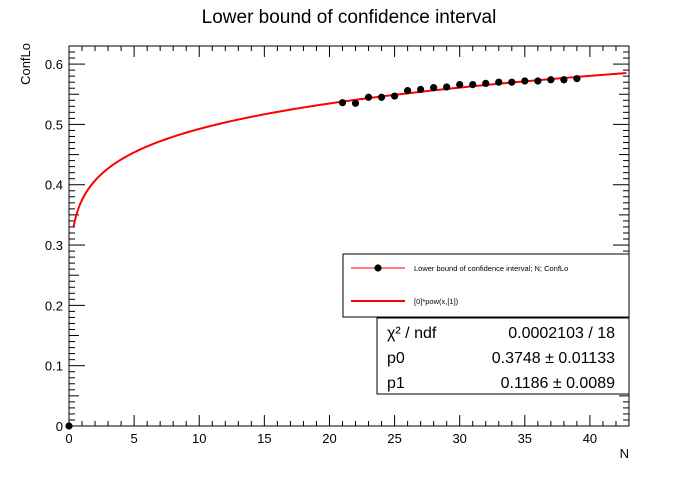 The width and height of the screenshot is (698, 479). What do you see at coordinates (54, 305) in the screenshot?
I see `y-tick-label: 0.2` at bounding box center [54, 305].